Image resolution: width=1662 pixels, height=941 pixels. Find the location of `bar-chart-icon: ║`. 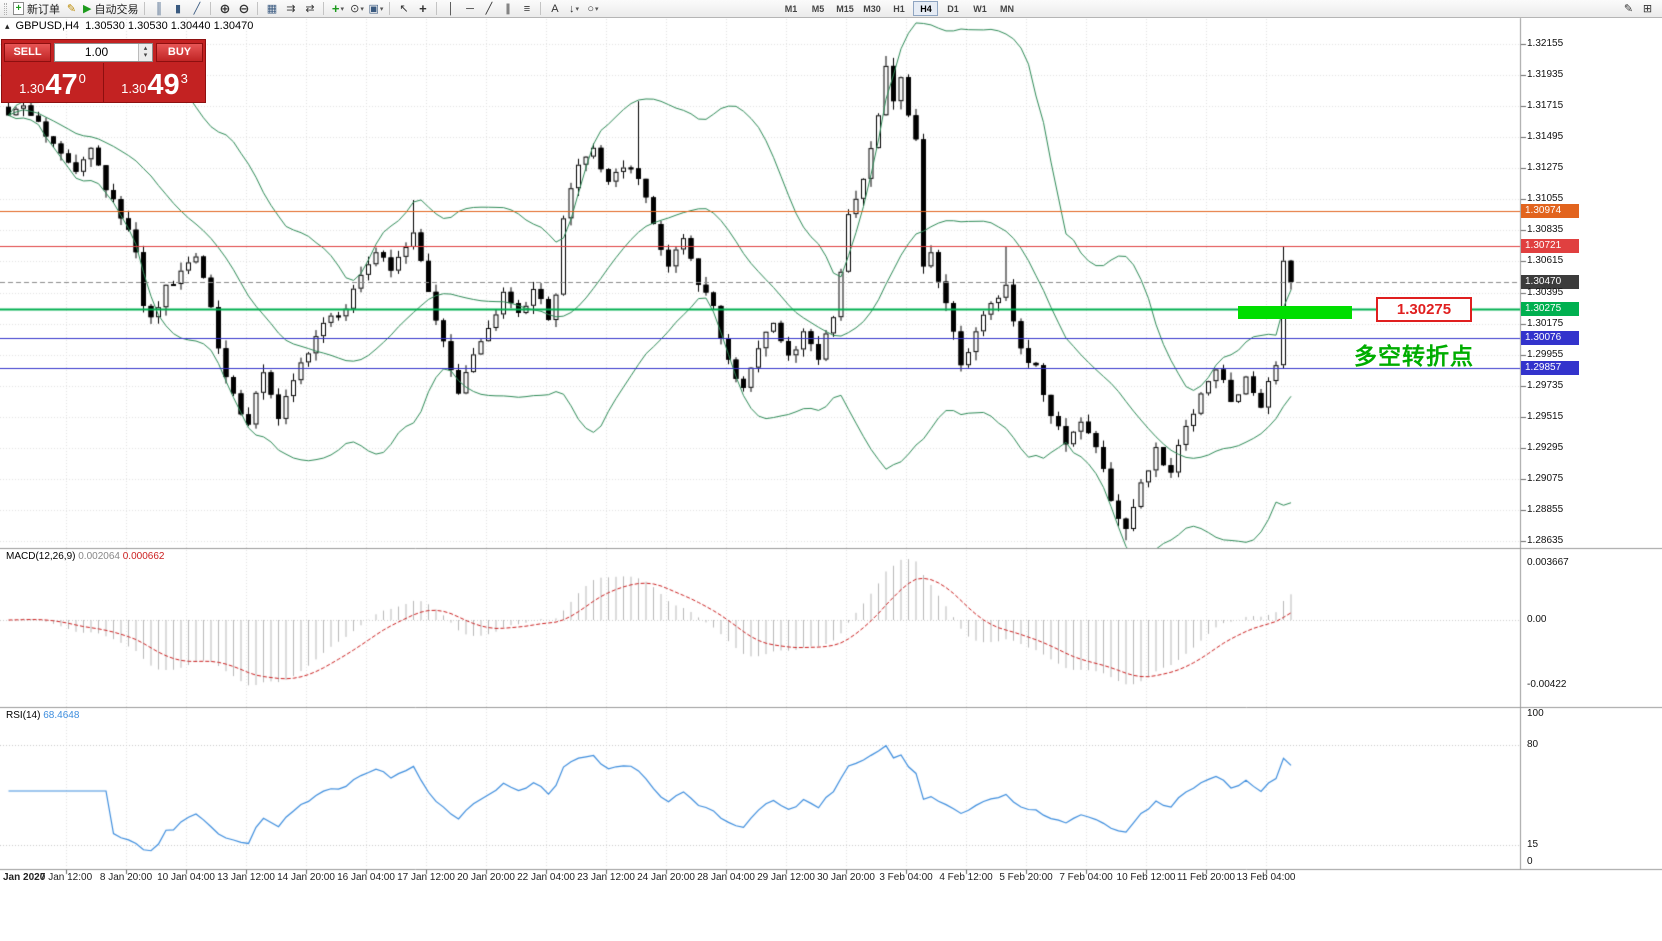

bar-chart-icon: ║ is located at coordinates (159, 8).